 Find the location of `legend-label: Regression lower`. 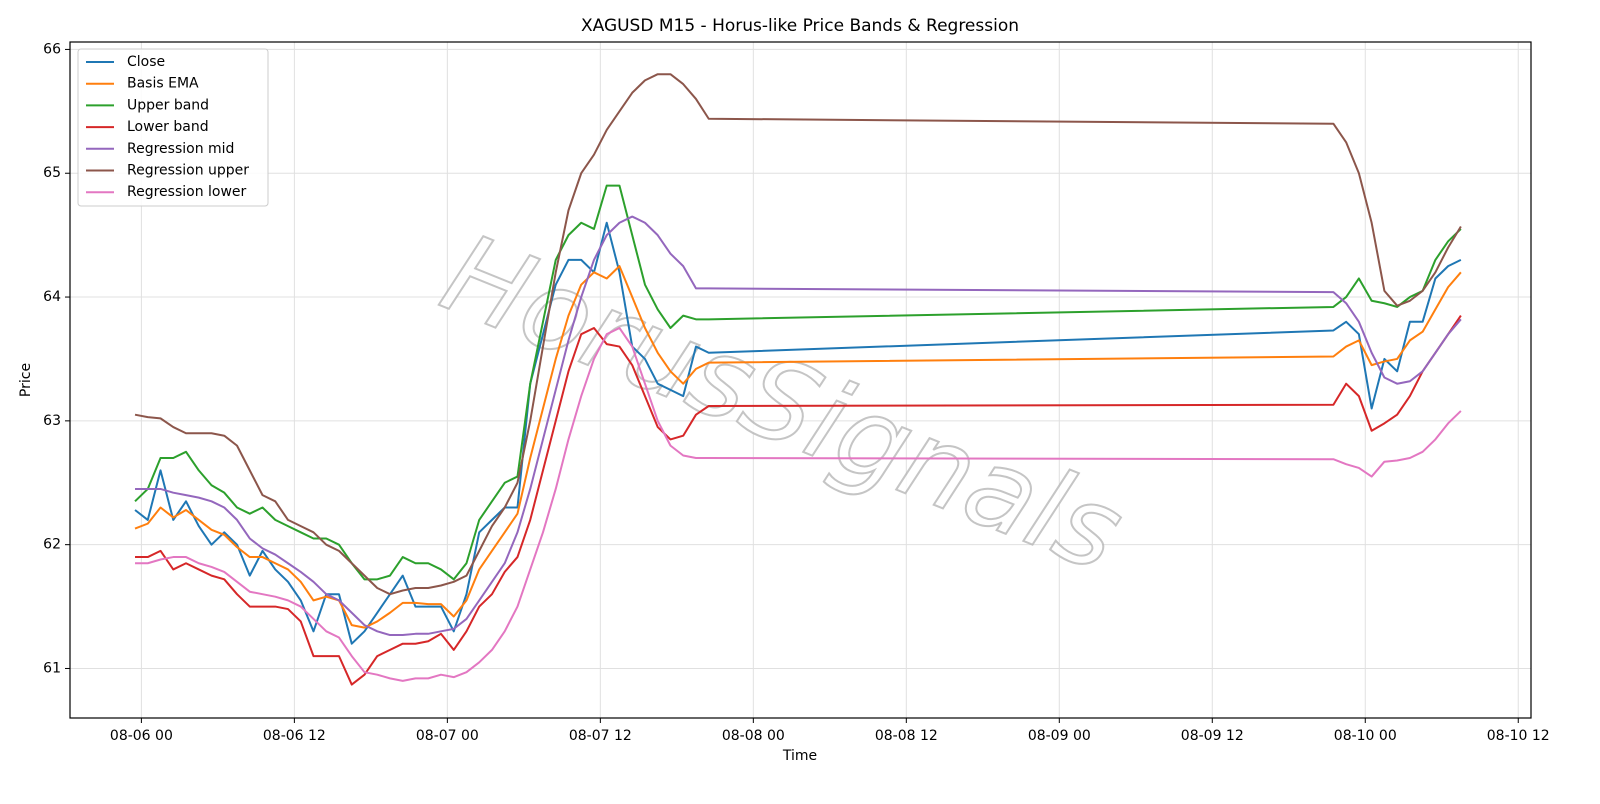

legend-label: Regression lower is located at coordinates (187, 192).